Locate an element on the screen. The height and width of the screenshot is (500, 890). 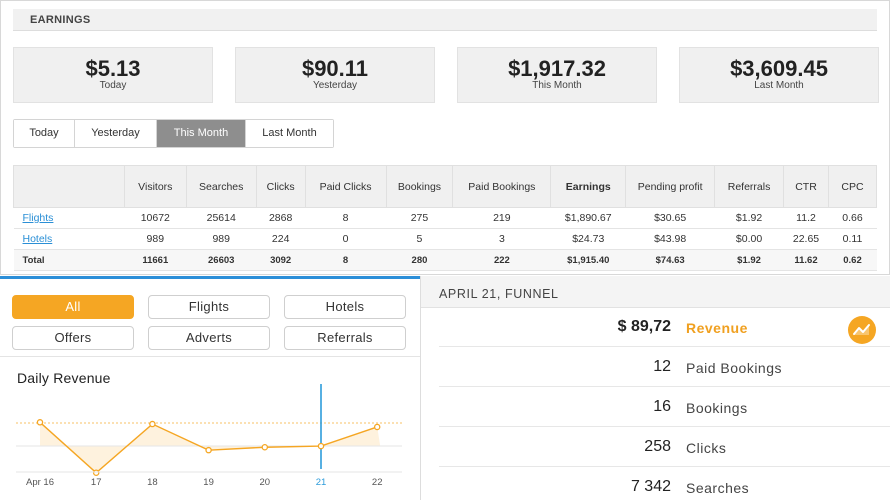
stat-value: $3,609.45 is located at coordinates (779, 68).